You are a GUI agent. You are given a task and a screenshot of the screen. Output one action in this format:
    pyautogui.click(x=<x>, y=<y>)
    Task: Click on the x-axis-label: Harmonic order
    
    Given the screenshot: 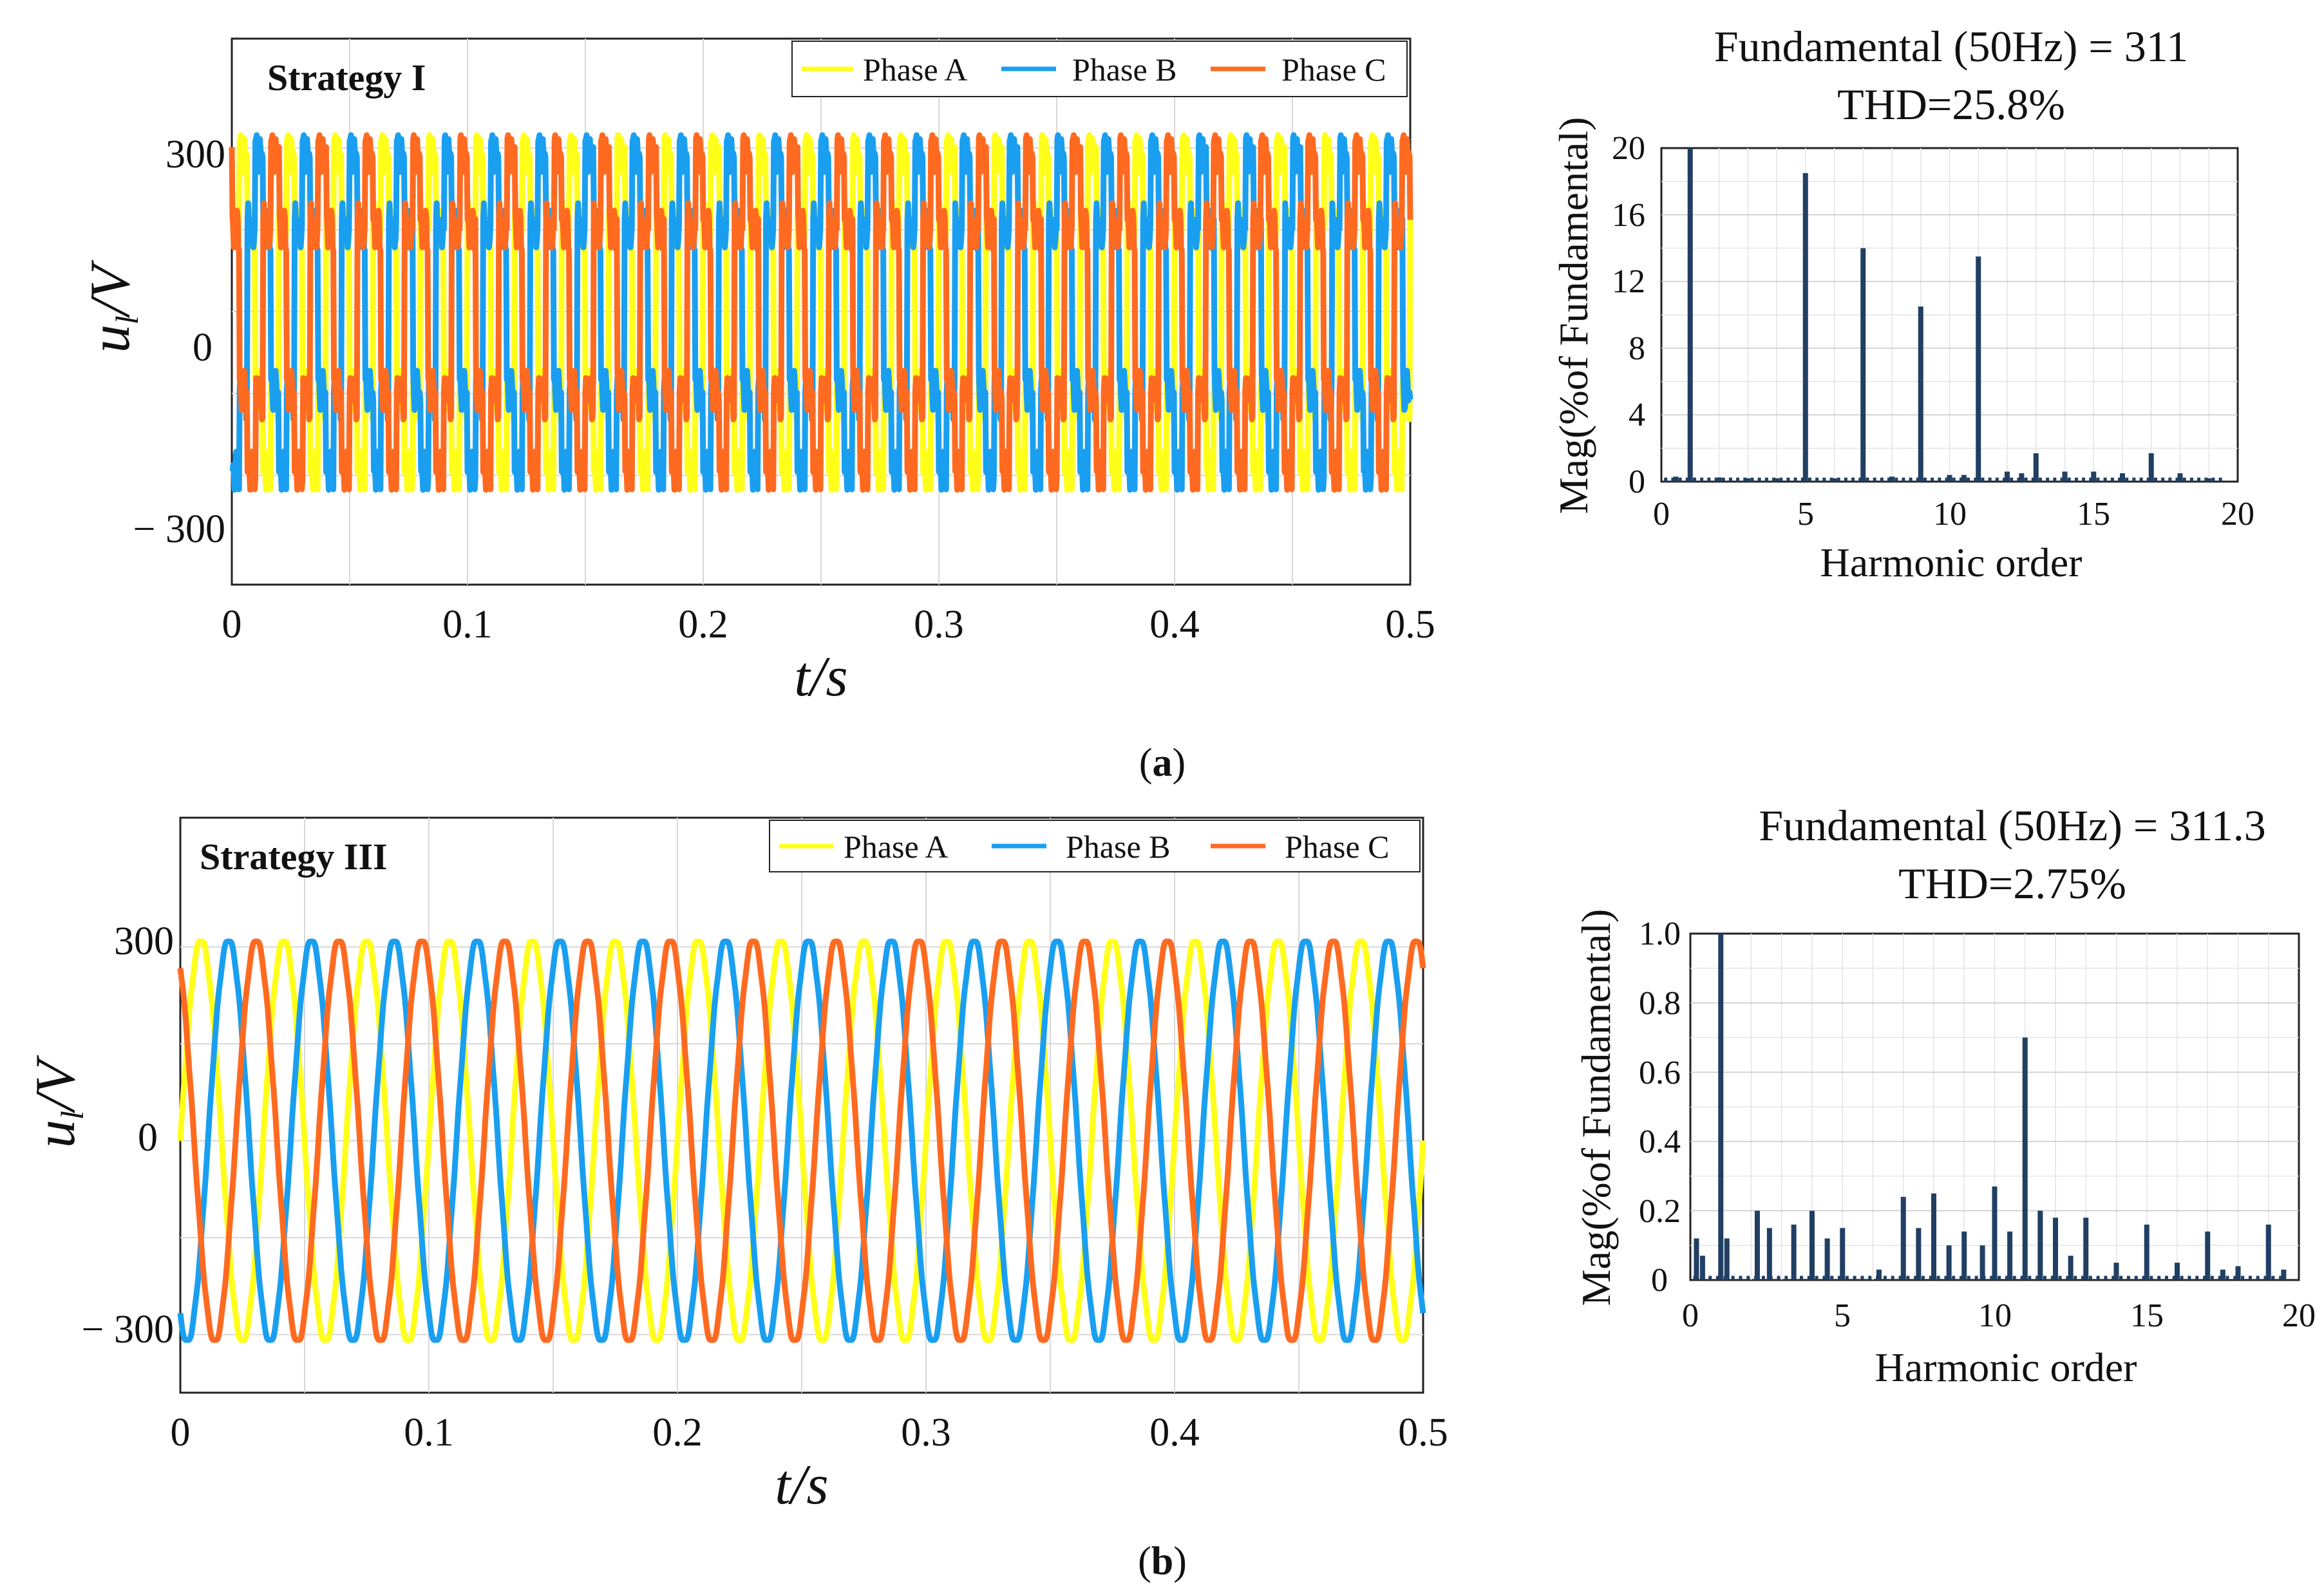 What is the action you would take?
    pyautogui.click(x=2006, y=1367)
    